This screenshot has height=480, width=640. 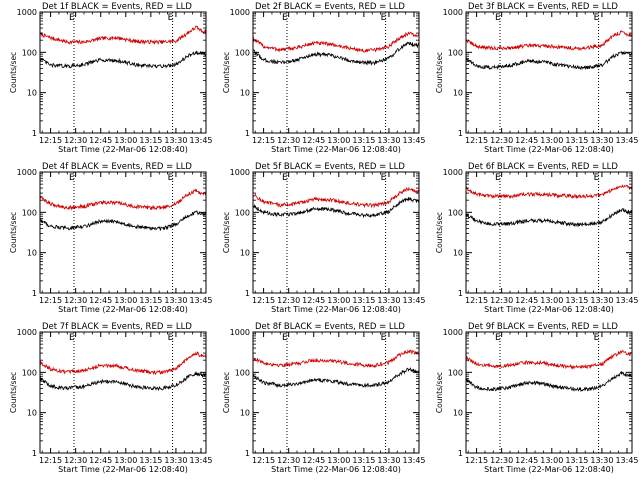 I want to click on panel-title: Det 6f BLACK = Events, RED = LLD, so click(x=543, y=167).